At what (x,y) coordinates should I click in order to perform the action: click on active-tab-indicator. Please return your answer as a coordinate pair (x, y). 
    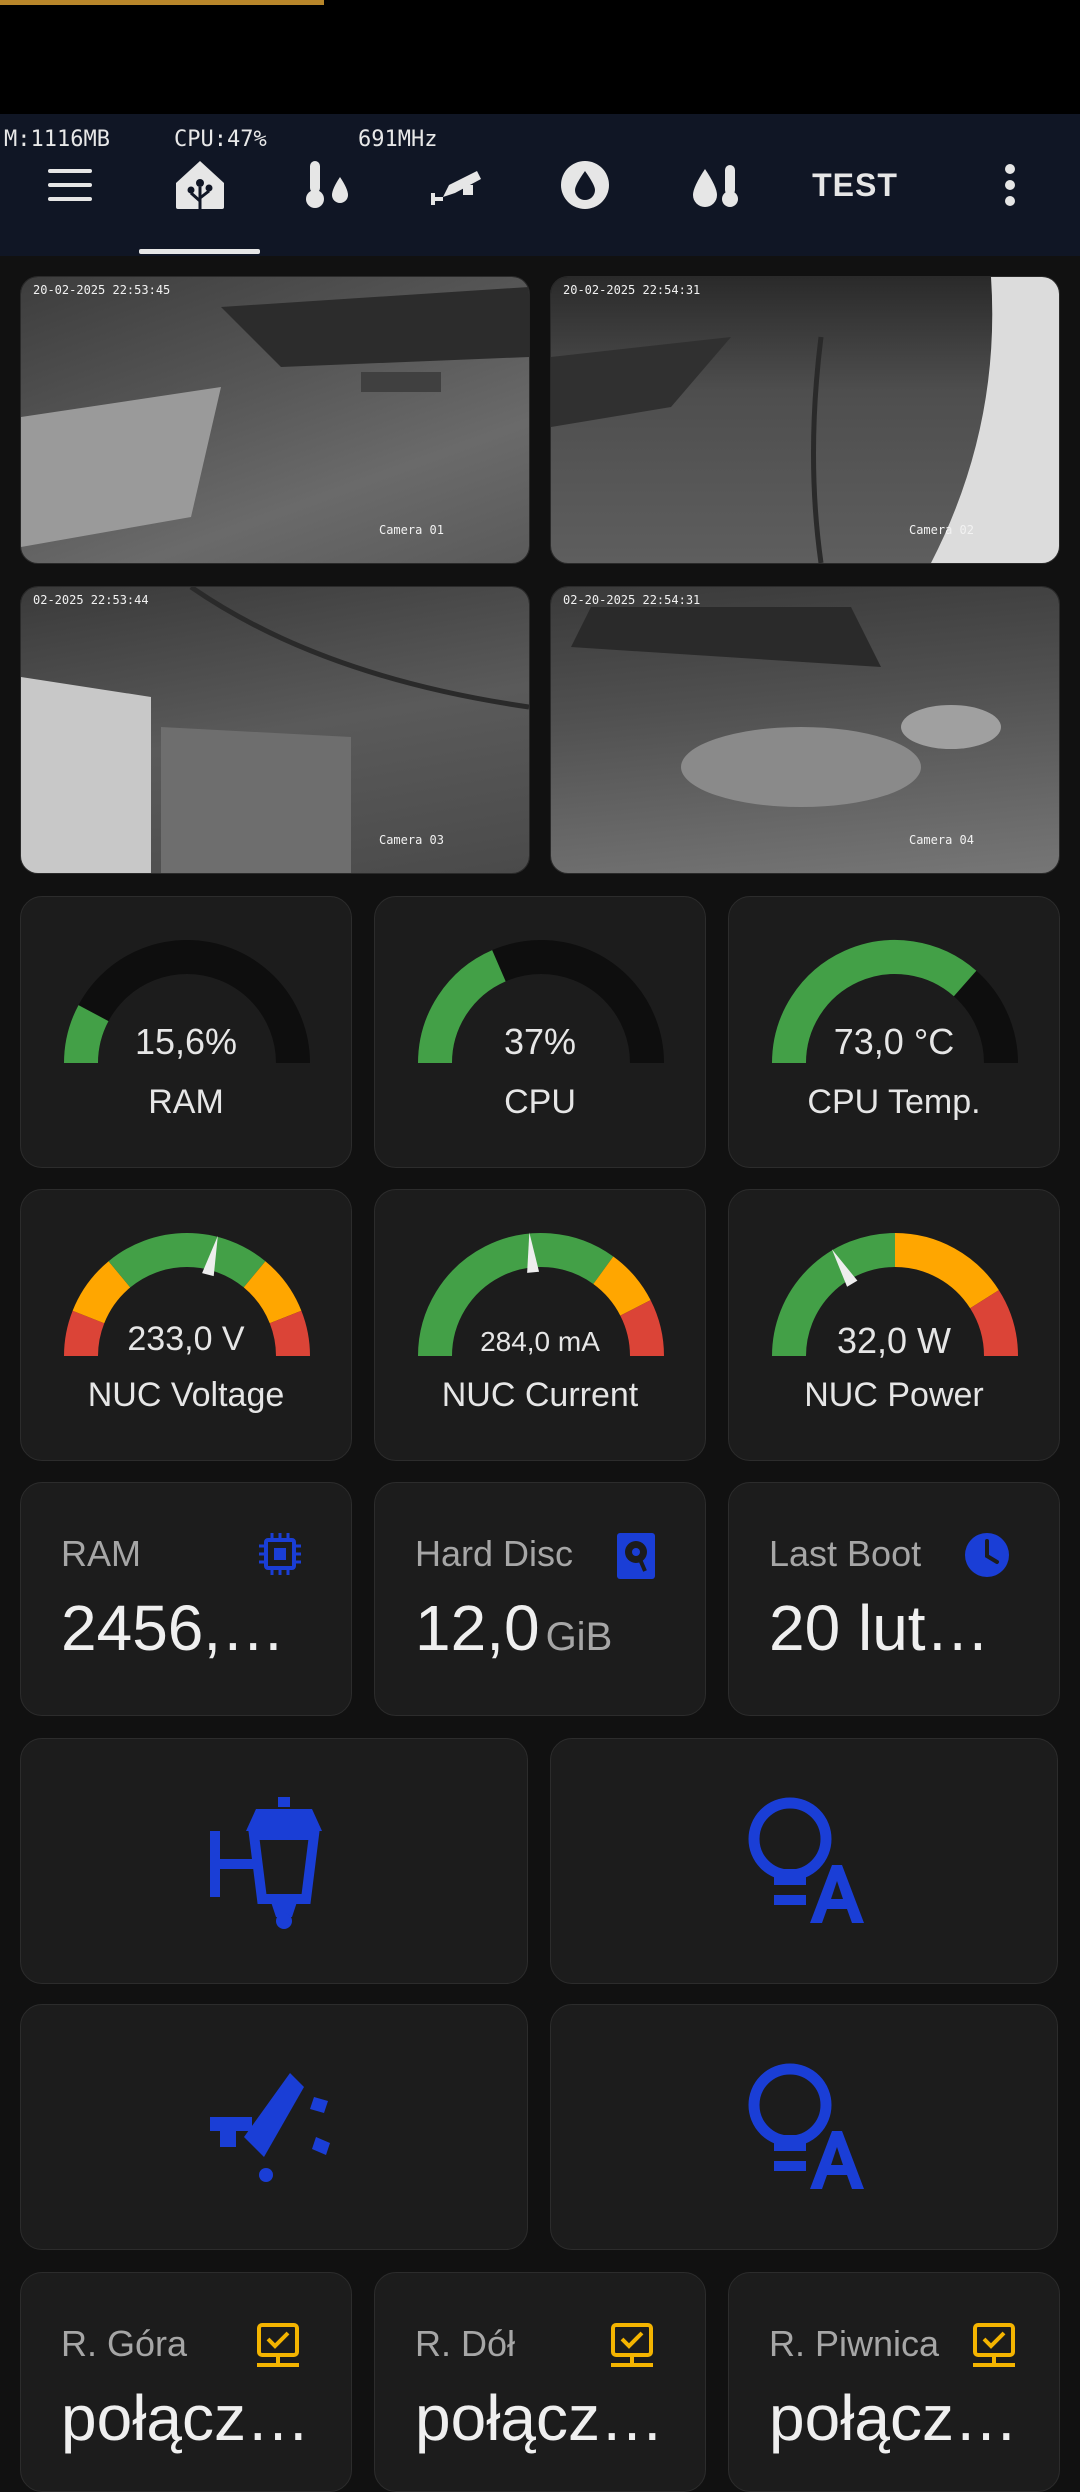
    Looking at the image, I should click on (199, 251).